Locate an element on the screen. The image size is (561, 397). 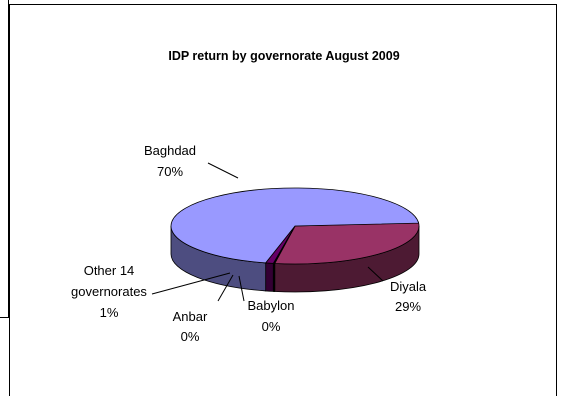
adjacent-panel-frame is located at coordinates (4, 159).